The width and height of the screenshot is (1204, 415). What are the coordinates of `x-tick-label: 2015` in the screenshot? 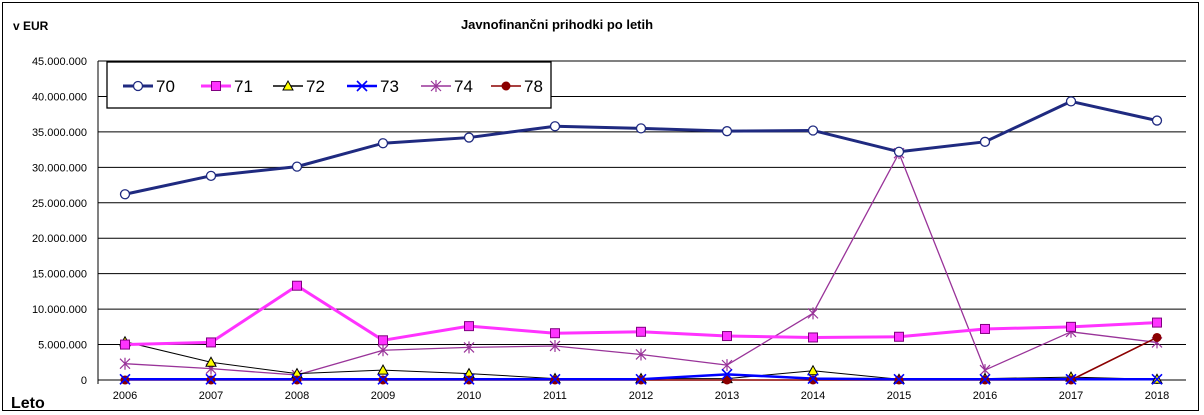 It's located at (899, 396).